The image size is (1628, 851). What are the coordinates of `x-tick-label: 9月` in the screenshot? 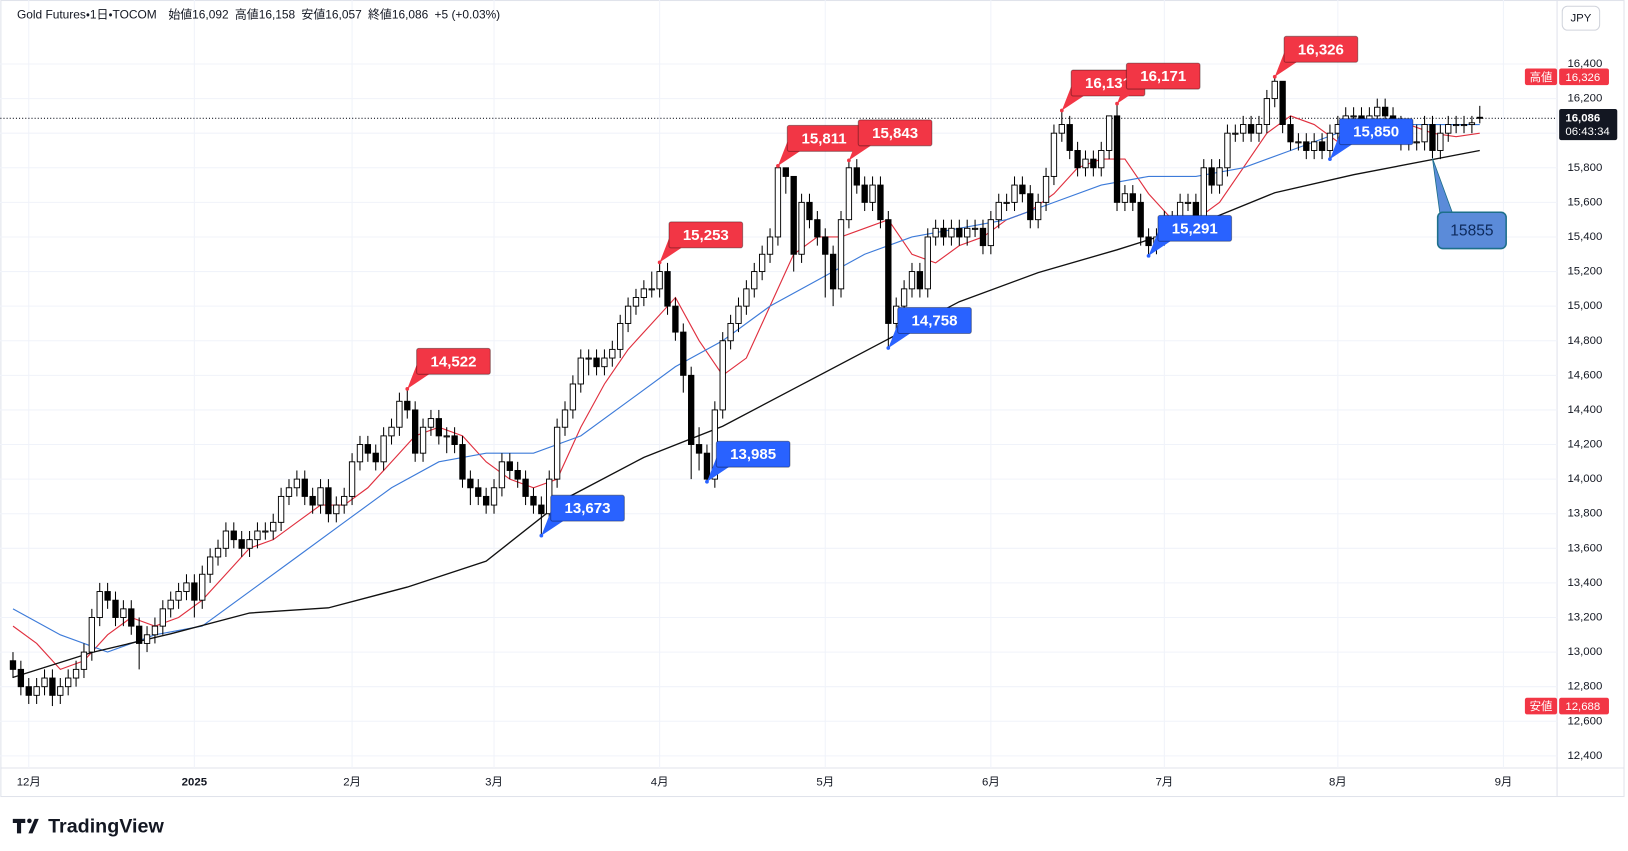 It's located at (1504, 783).